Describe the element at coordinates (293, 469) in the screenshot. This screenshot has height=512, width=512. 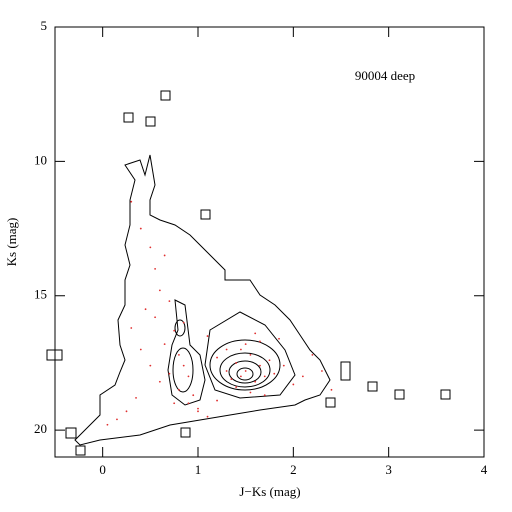
I see `x-tick-label: 2` at that location.